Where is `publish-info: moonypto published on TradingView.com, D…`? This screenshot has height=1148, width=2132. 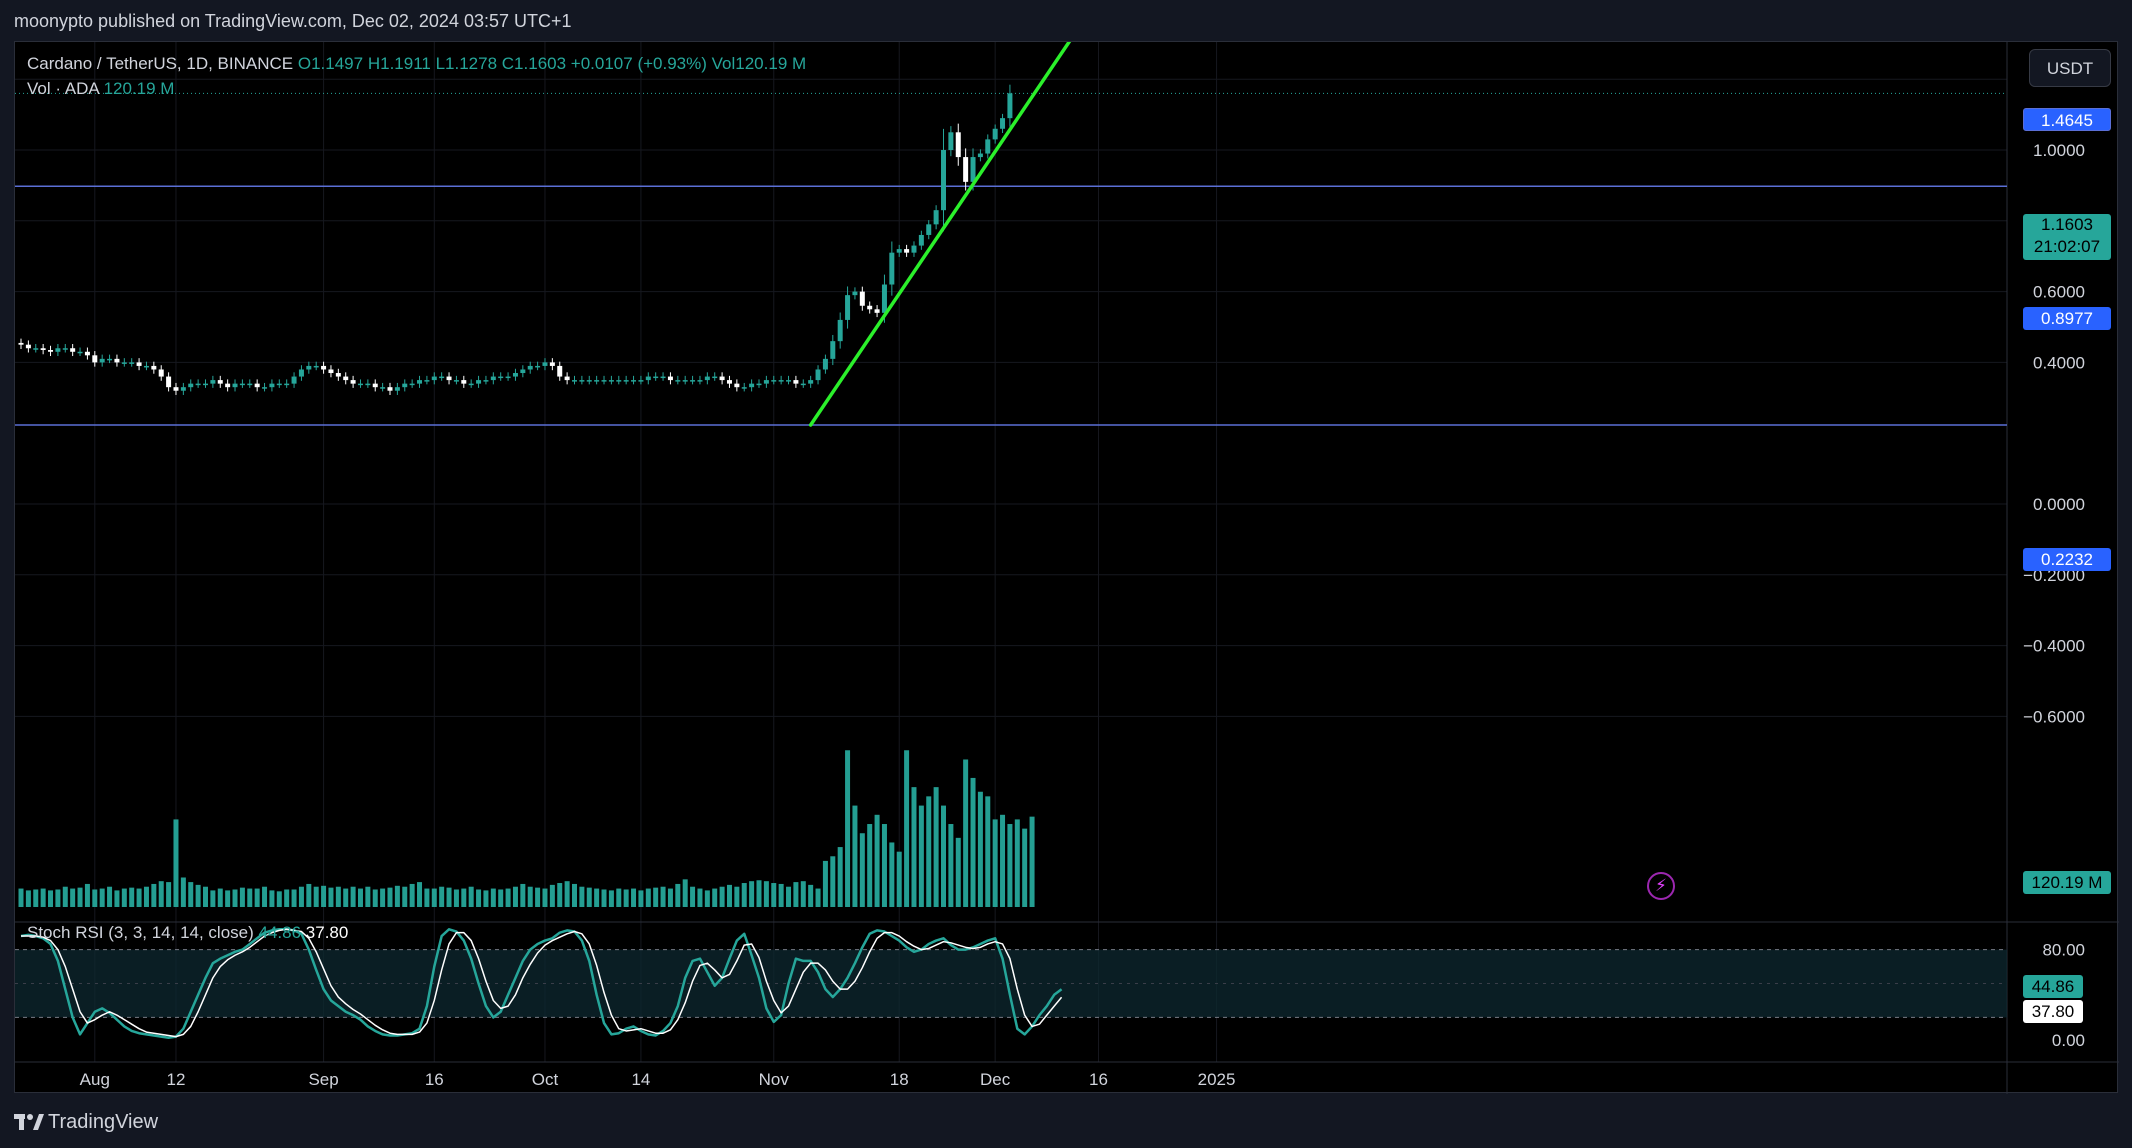
publish-info: moonypto published on TradingView.com, D… is located at coordinates (293, 21).